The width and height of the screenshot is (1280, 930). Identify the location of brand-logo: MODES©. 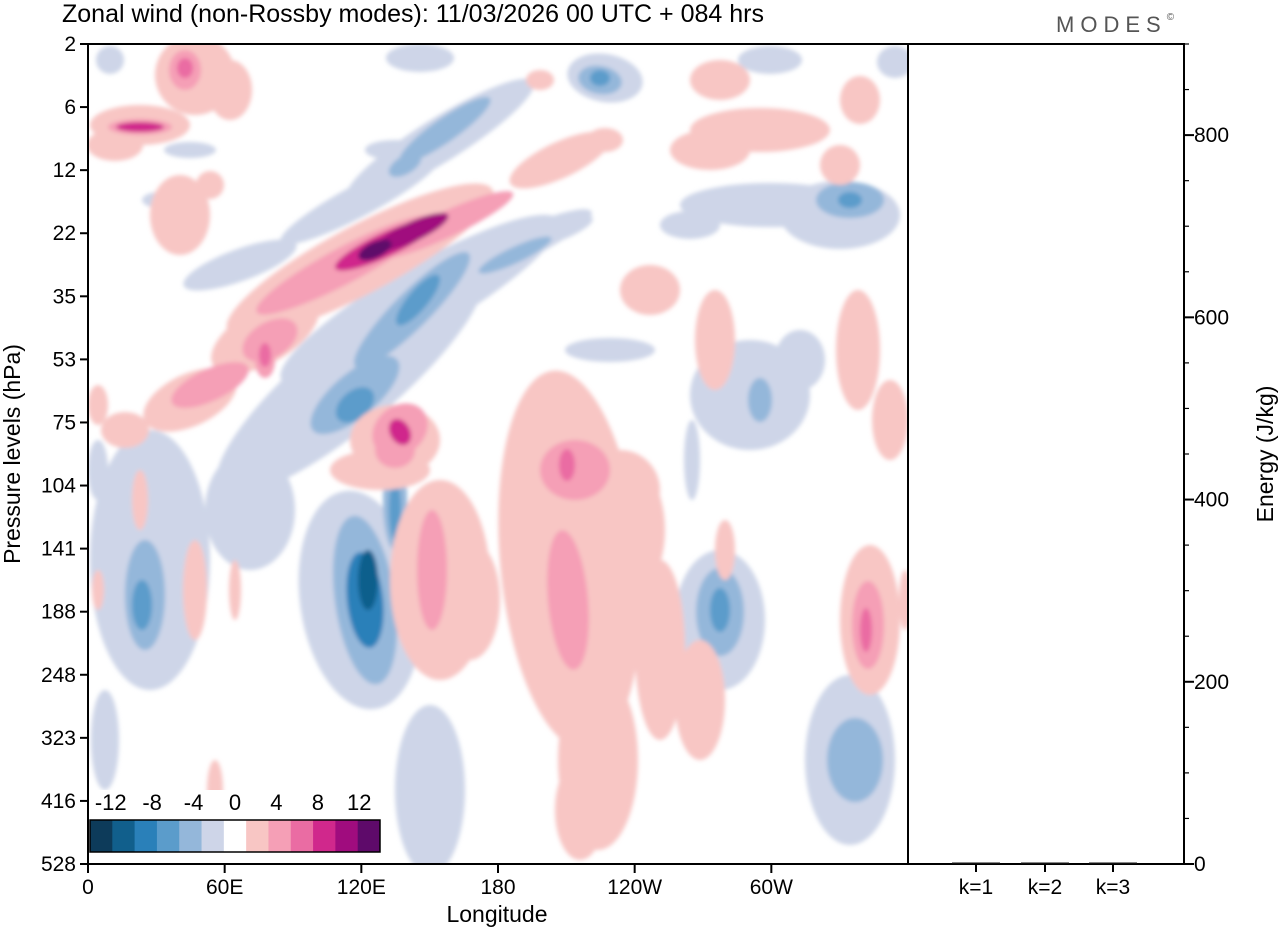
(1118, 24).